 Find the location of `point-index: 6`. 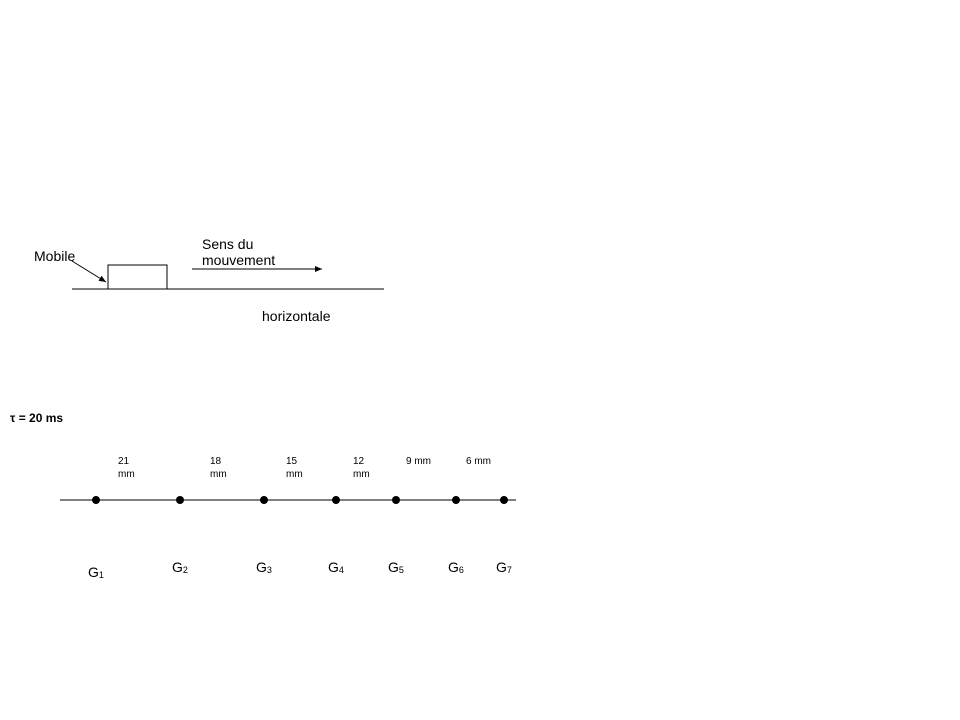

point-index: 6 is located at coordinates (461, 570).